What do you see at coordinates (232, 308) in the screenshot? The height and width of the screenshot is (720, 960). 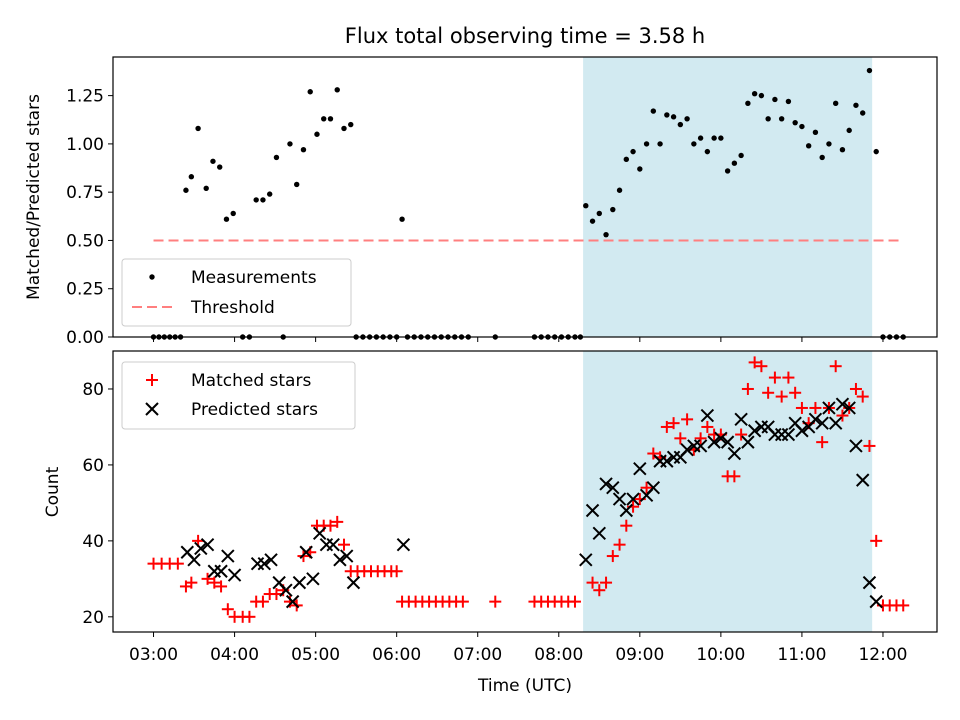 I see `legend-threshold-label: Threshold` at bounding box center [232, 308].